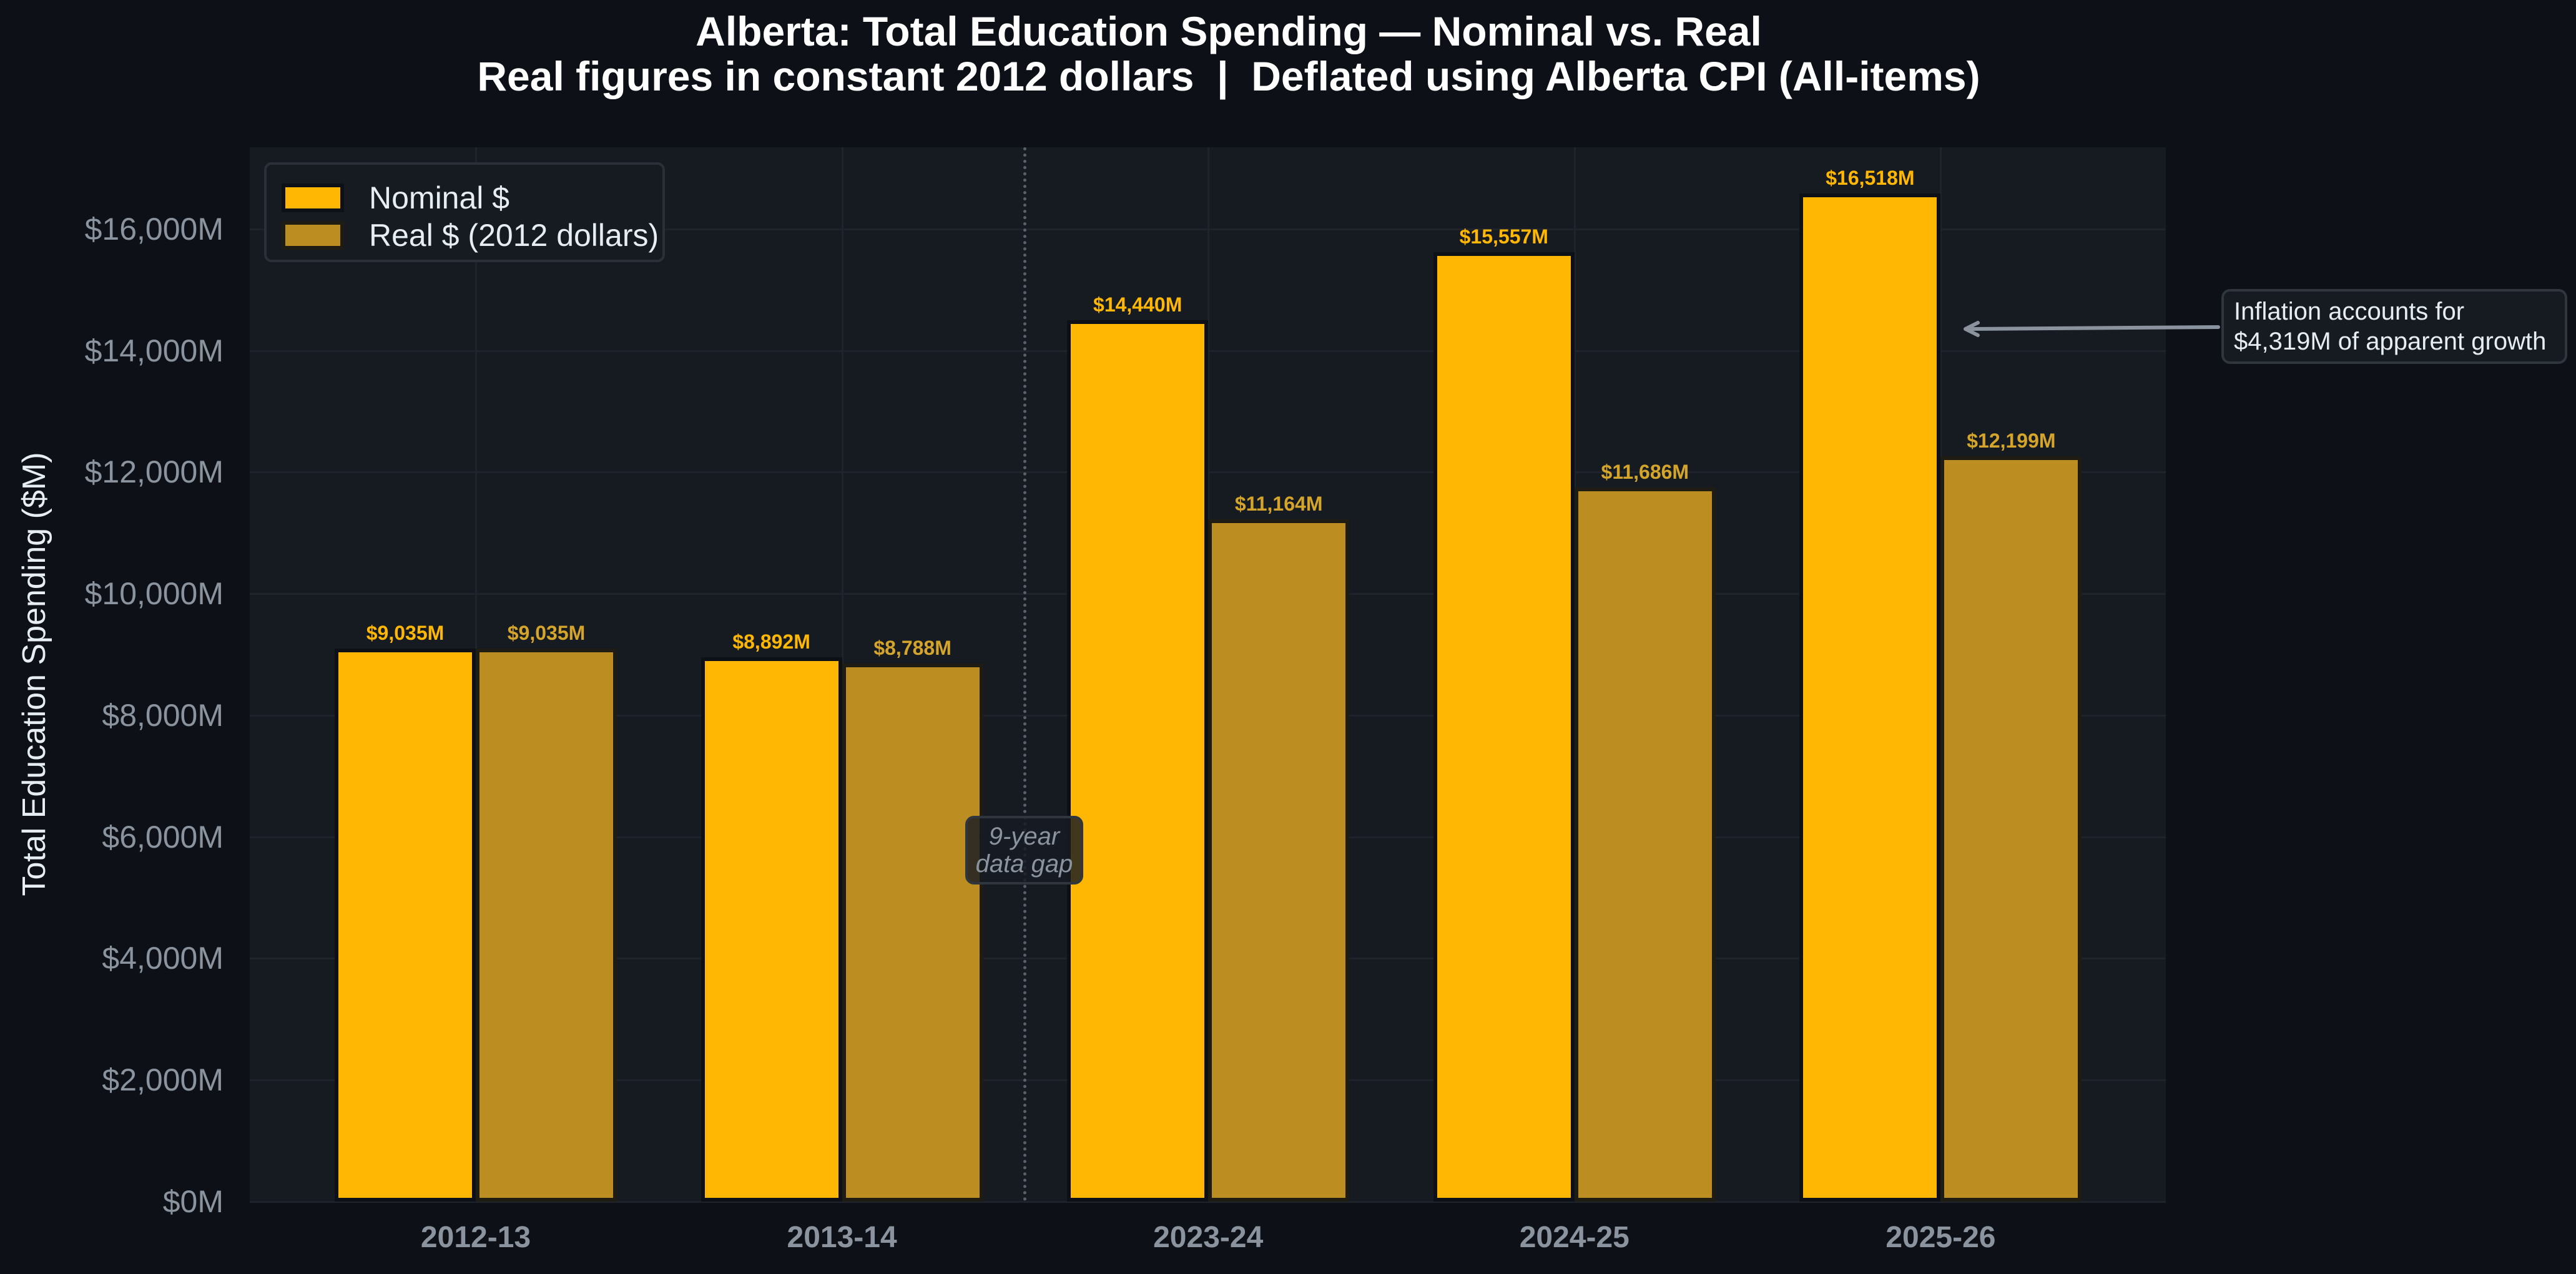  Describe the element at coordinates (193, 1201) in the screenshot. I see `y-tick-label: $0M` at that location.